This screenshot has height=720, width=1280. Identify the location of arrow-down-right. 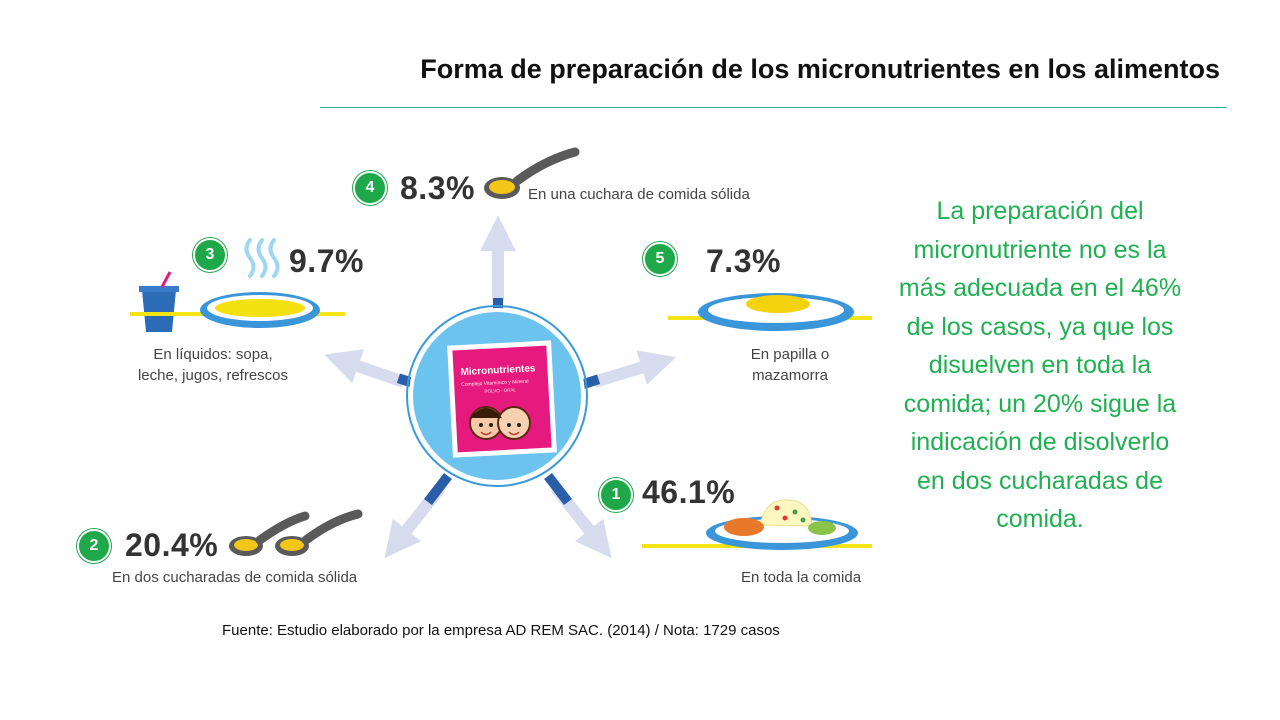
(578, 515).